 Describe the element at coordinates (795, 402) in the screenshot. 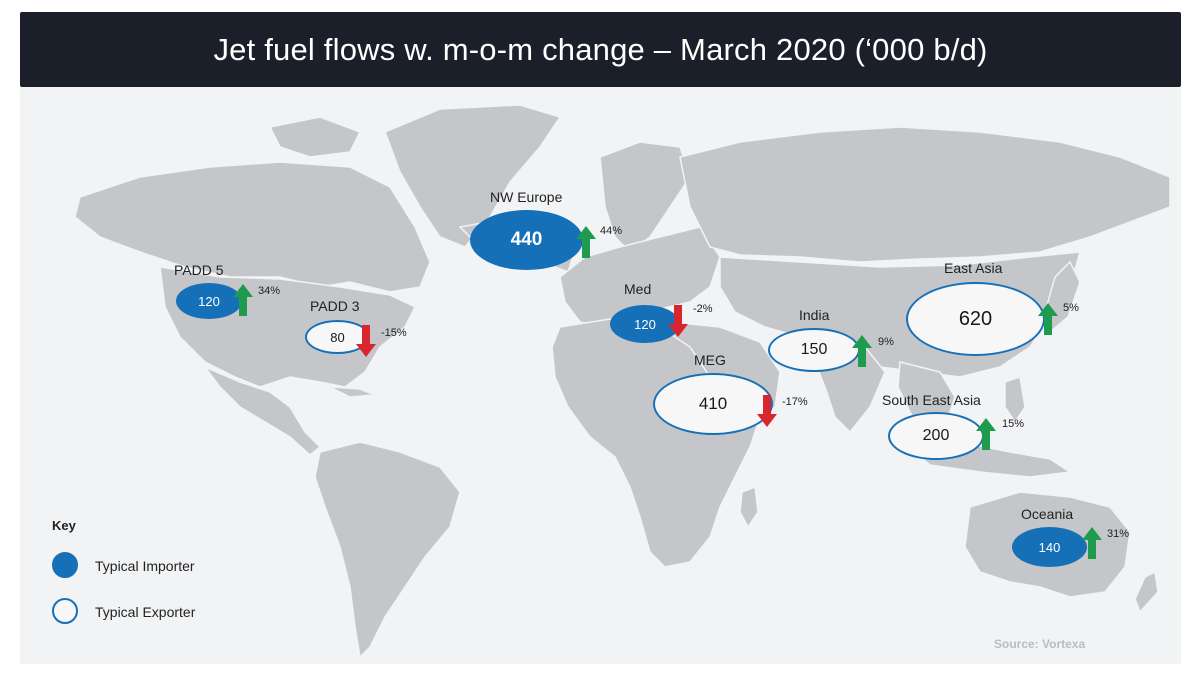

I see `meg-change: -17%` at that location.